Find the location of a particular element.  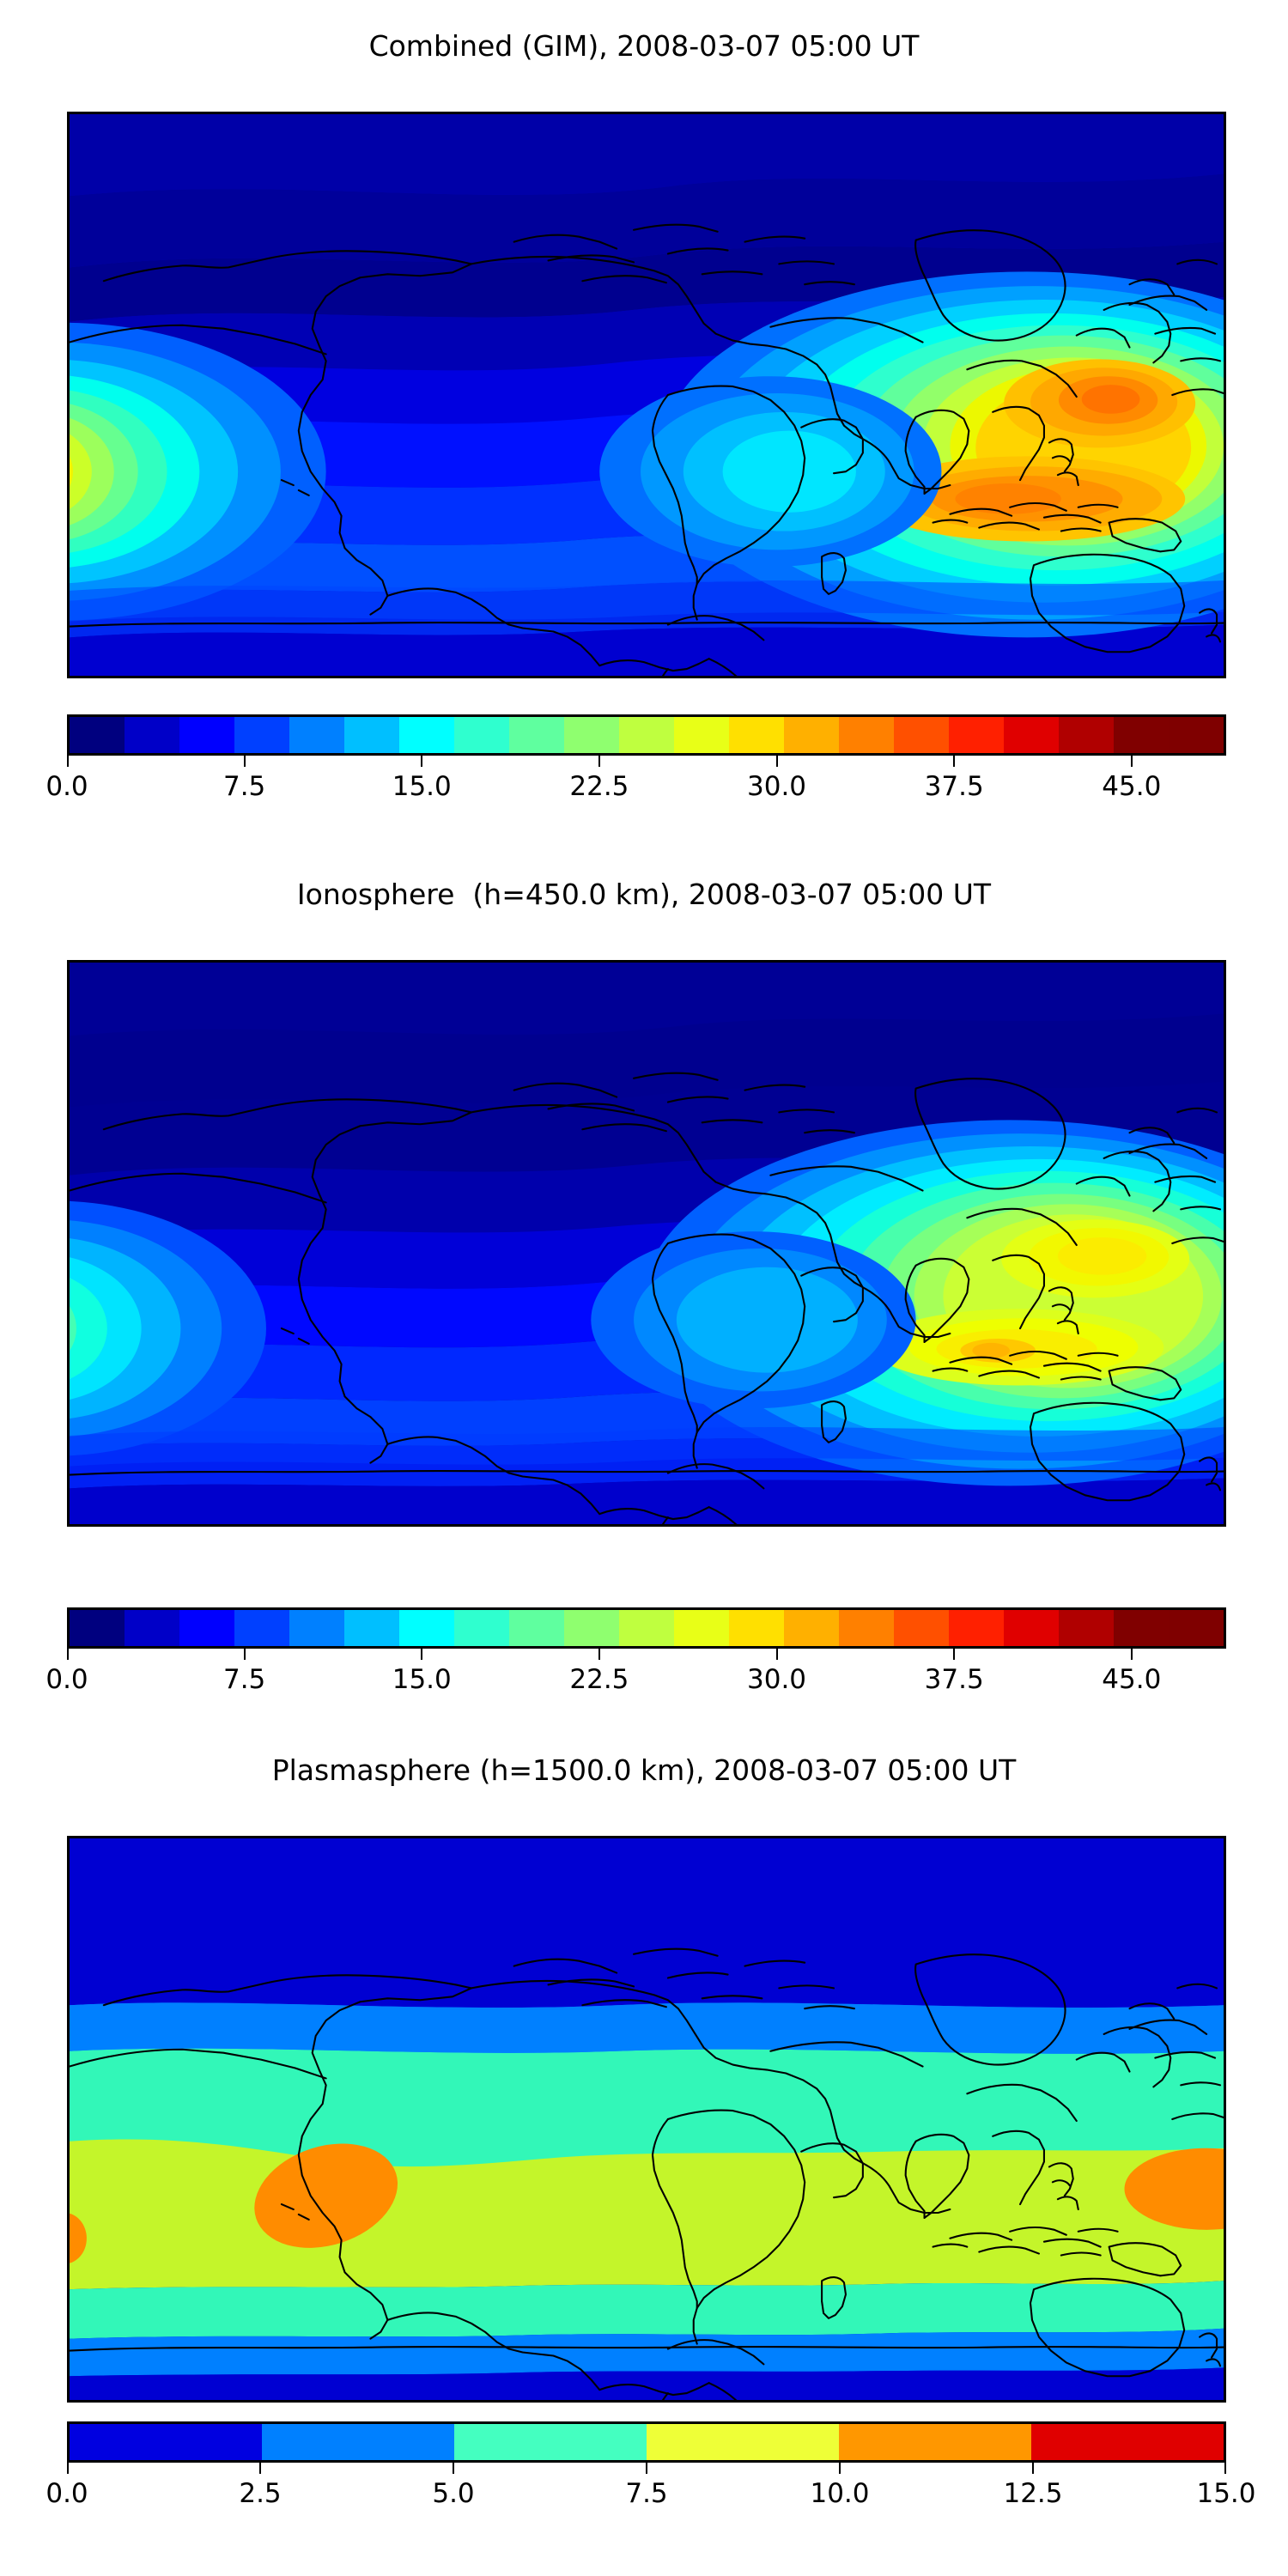

colorbar-labels-ionosphere: 0.0 7.5 15.0 22.5 30.0 37.5 45.0 is located at coordinates (636, 1682).